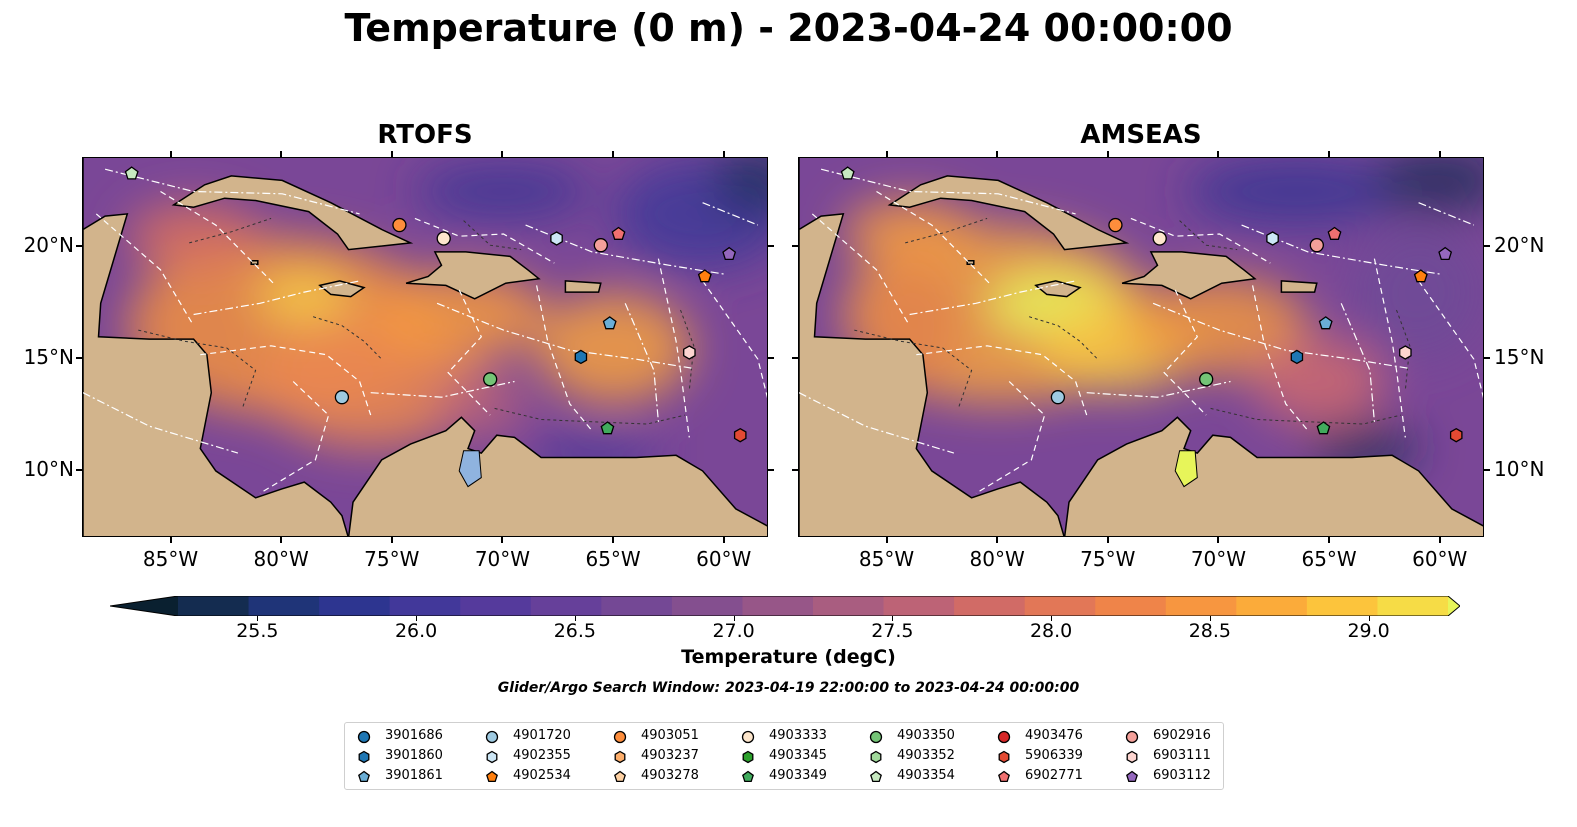  Describe the element at coordinates (416, 321) in the screenshot. I see `bathymetry-contours` at that location.